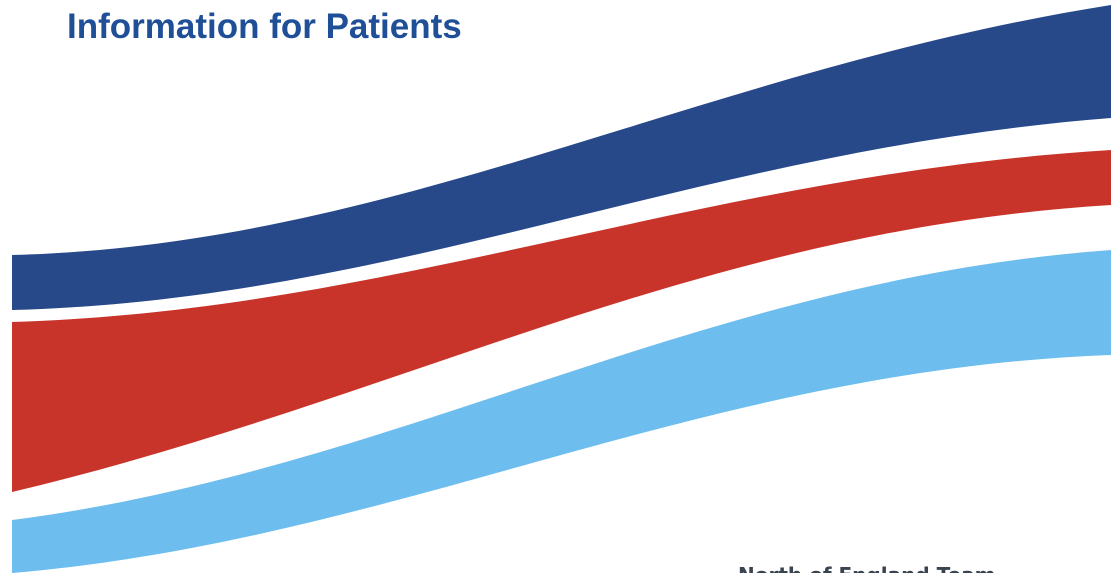 This screenshot has height=573, width=1111. Describe the element at coordinates (264, 26) in the screenshot. I see `title: Information for Patients` at that location.